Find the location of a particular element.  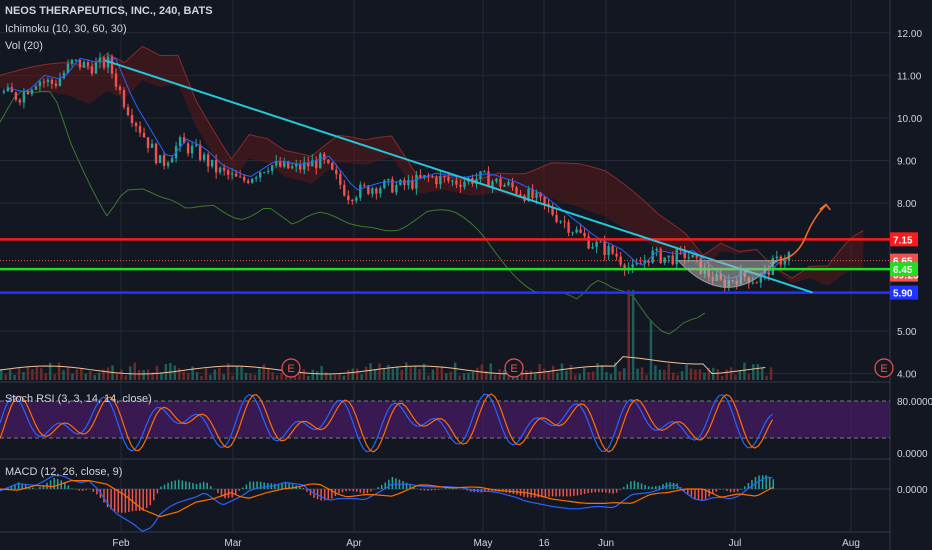

volume-bars is located at coordinates (386, 335).